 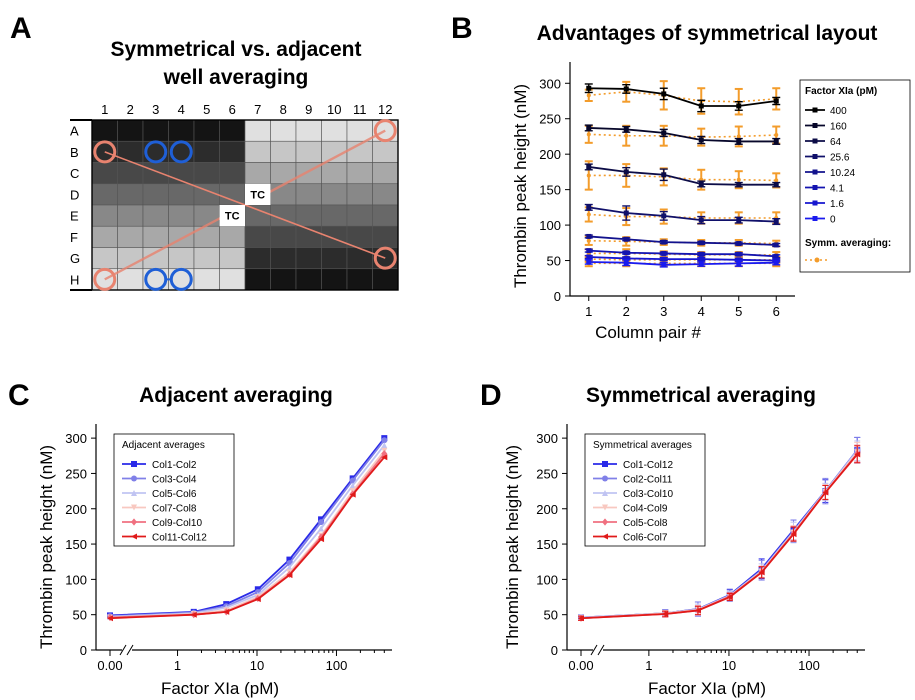 I want to click on legend-label: Col4-Col9, so click(x=645, y=509).